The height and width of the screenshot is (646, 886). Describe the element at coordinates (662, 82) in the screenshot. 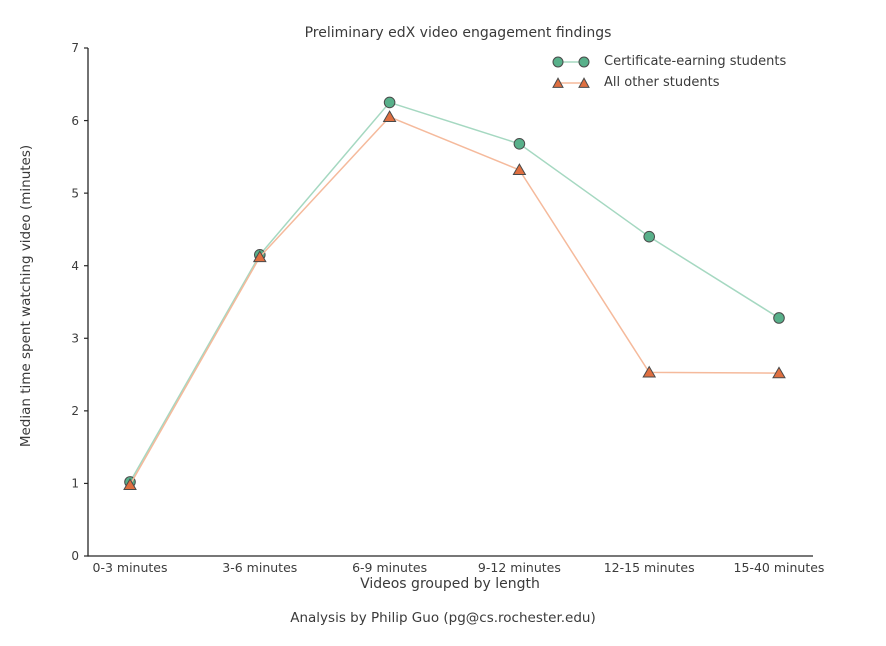

I see `legend-label-other-students: All other students` at that location.